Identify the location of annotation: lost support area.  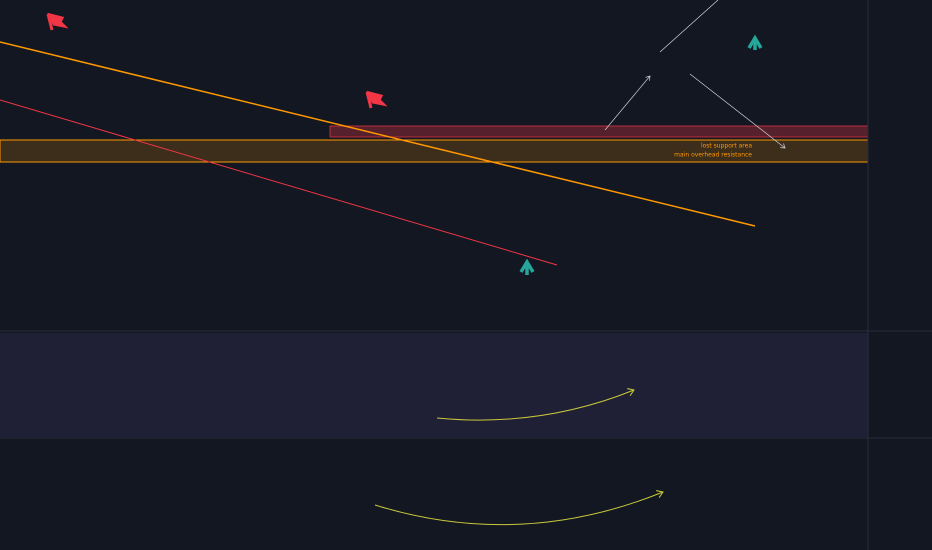
(726, 146).